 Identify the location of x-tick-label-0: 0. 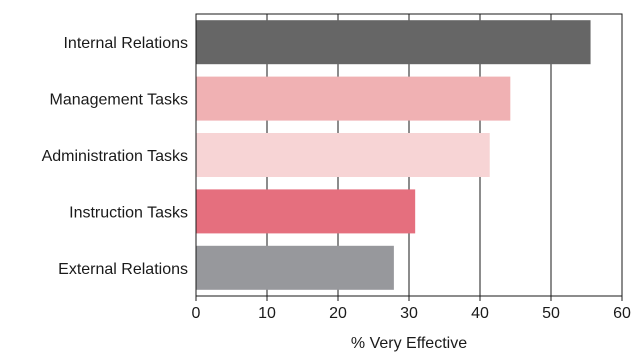
(196, 313).